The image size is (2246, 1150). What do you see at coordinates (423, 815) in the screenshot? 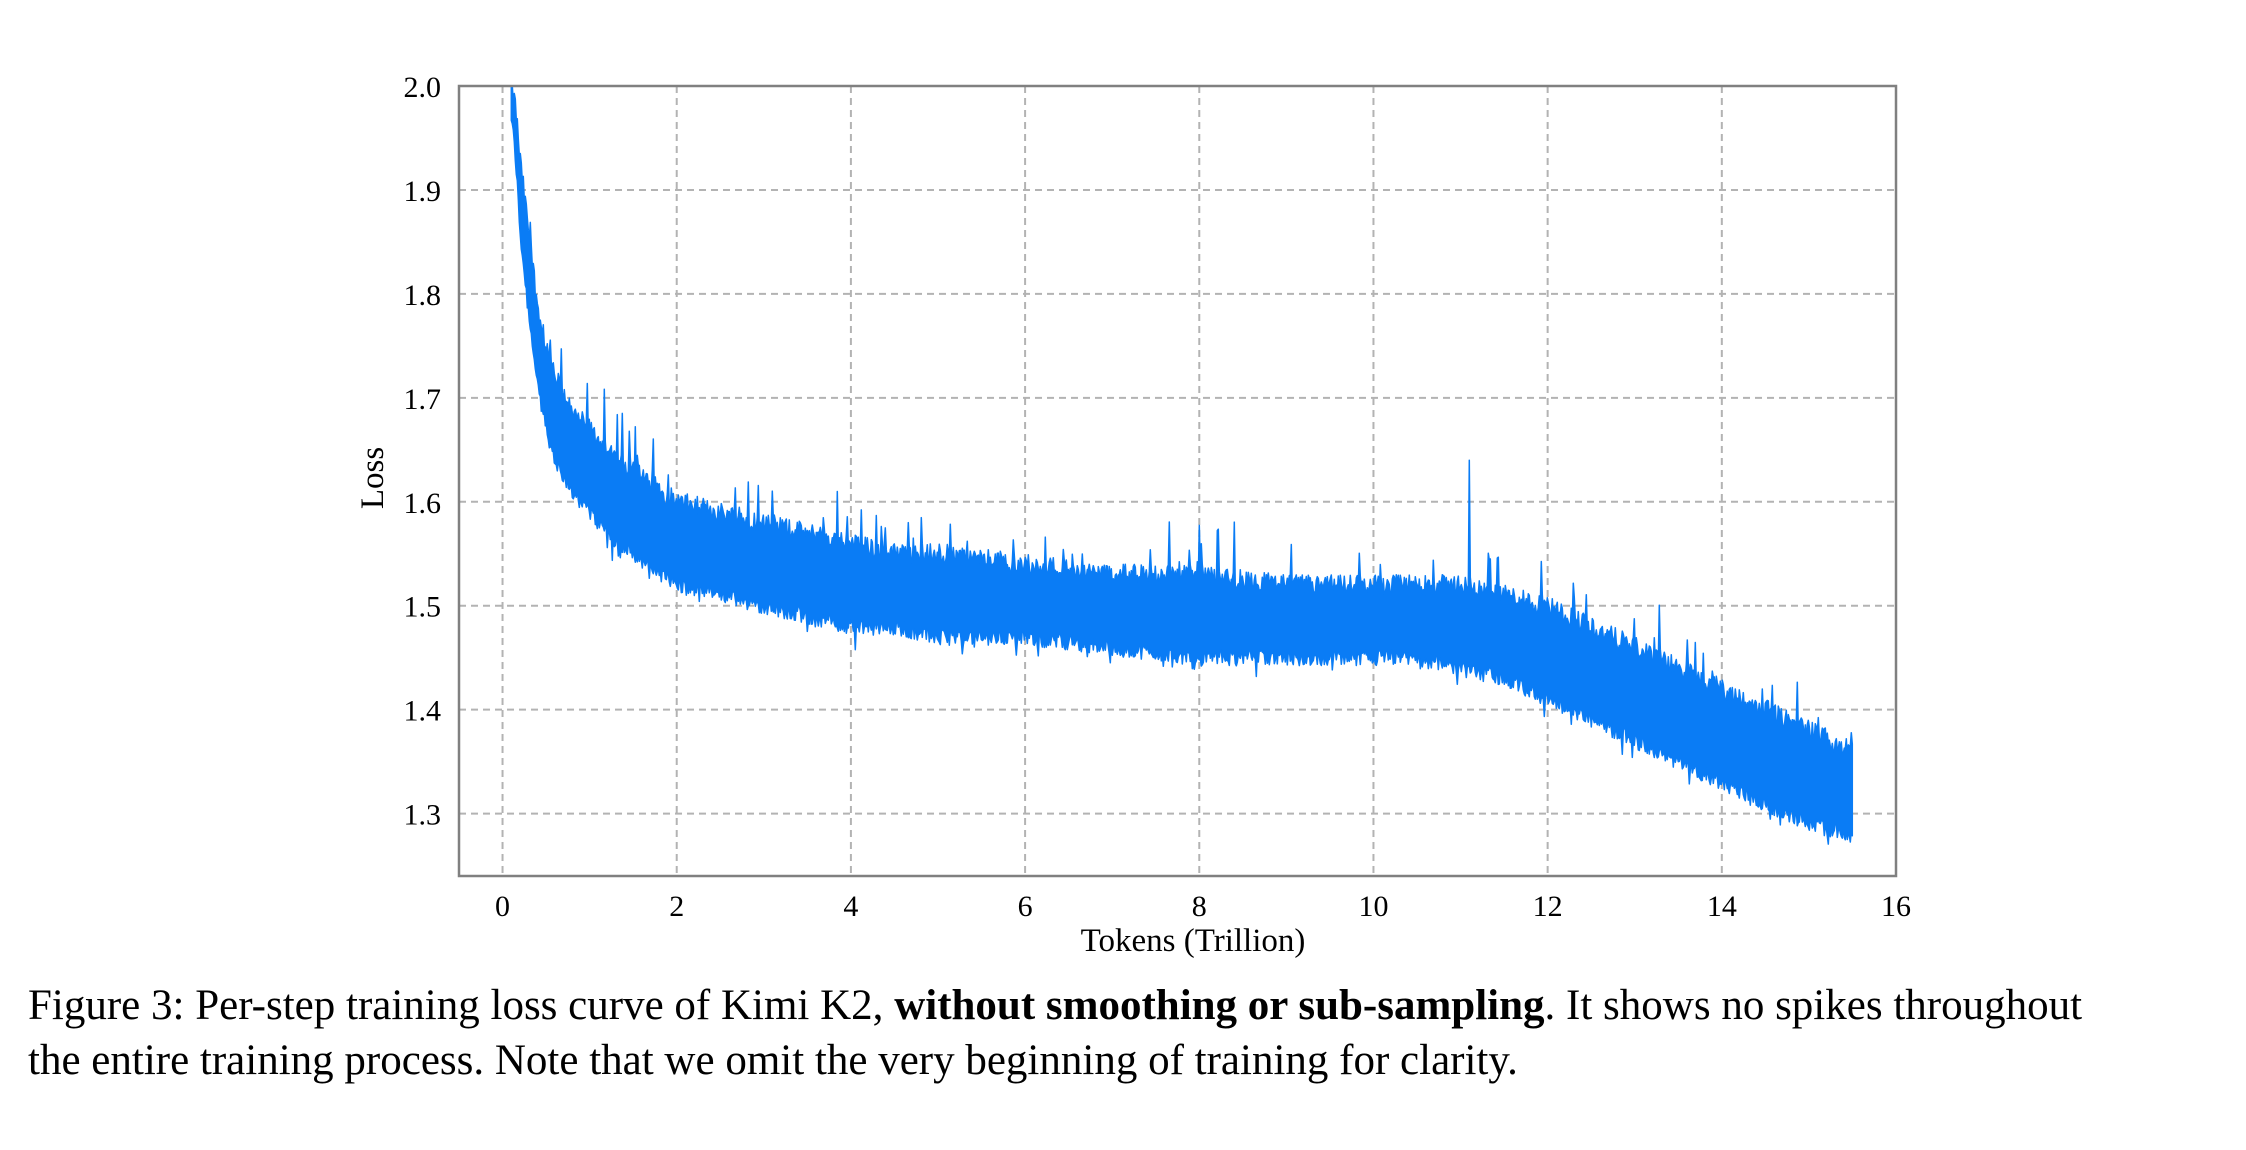
I see `y-tick-label: 1.3` at bounding box center [423, 815].